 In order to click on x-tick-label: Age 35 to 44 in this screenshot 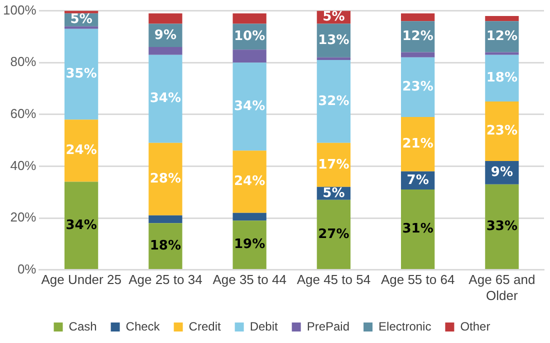, I will do `click(249, 280)`.